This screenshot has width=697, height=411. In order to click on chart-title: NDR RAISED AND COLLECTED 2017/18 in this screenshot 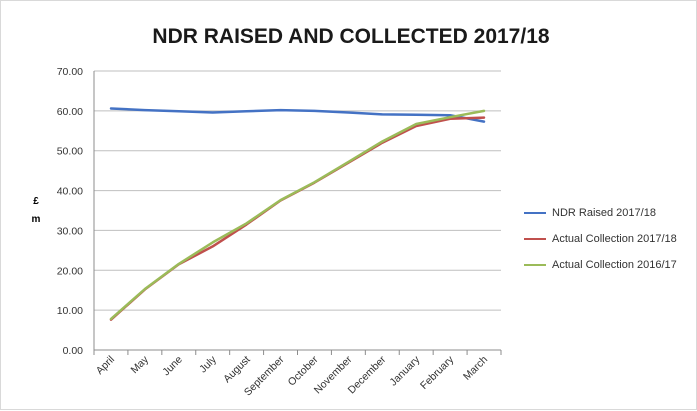, I will do `click(351, 36)`.